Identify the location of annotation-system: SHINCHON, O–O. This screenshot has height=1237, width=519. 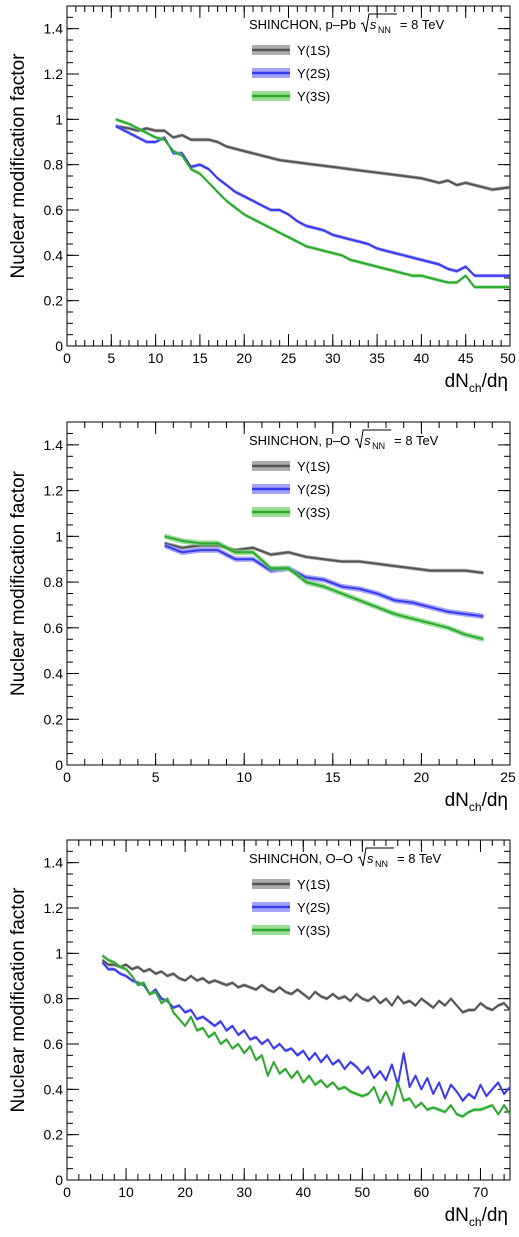
(301, 858).